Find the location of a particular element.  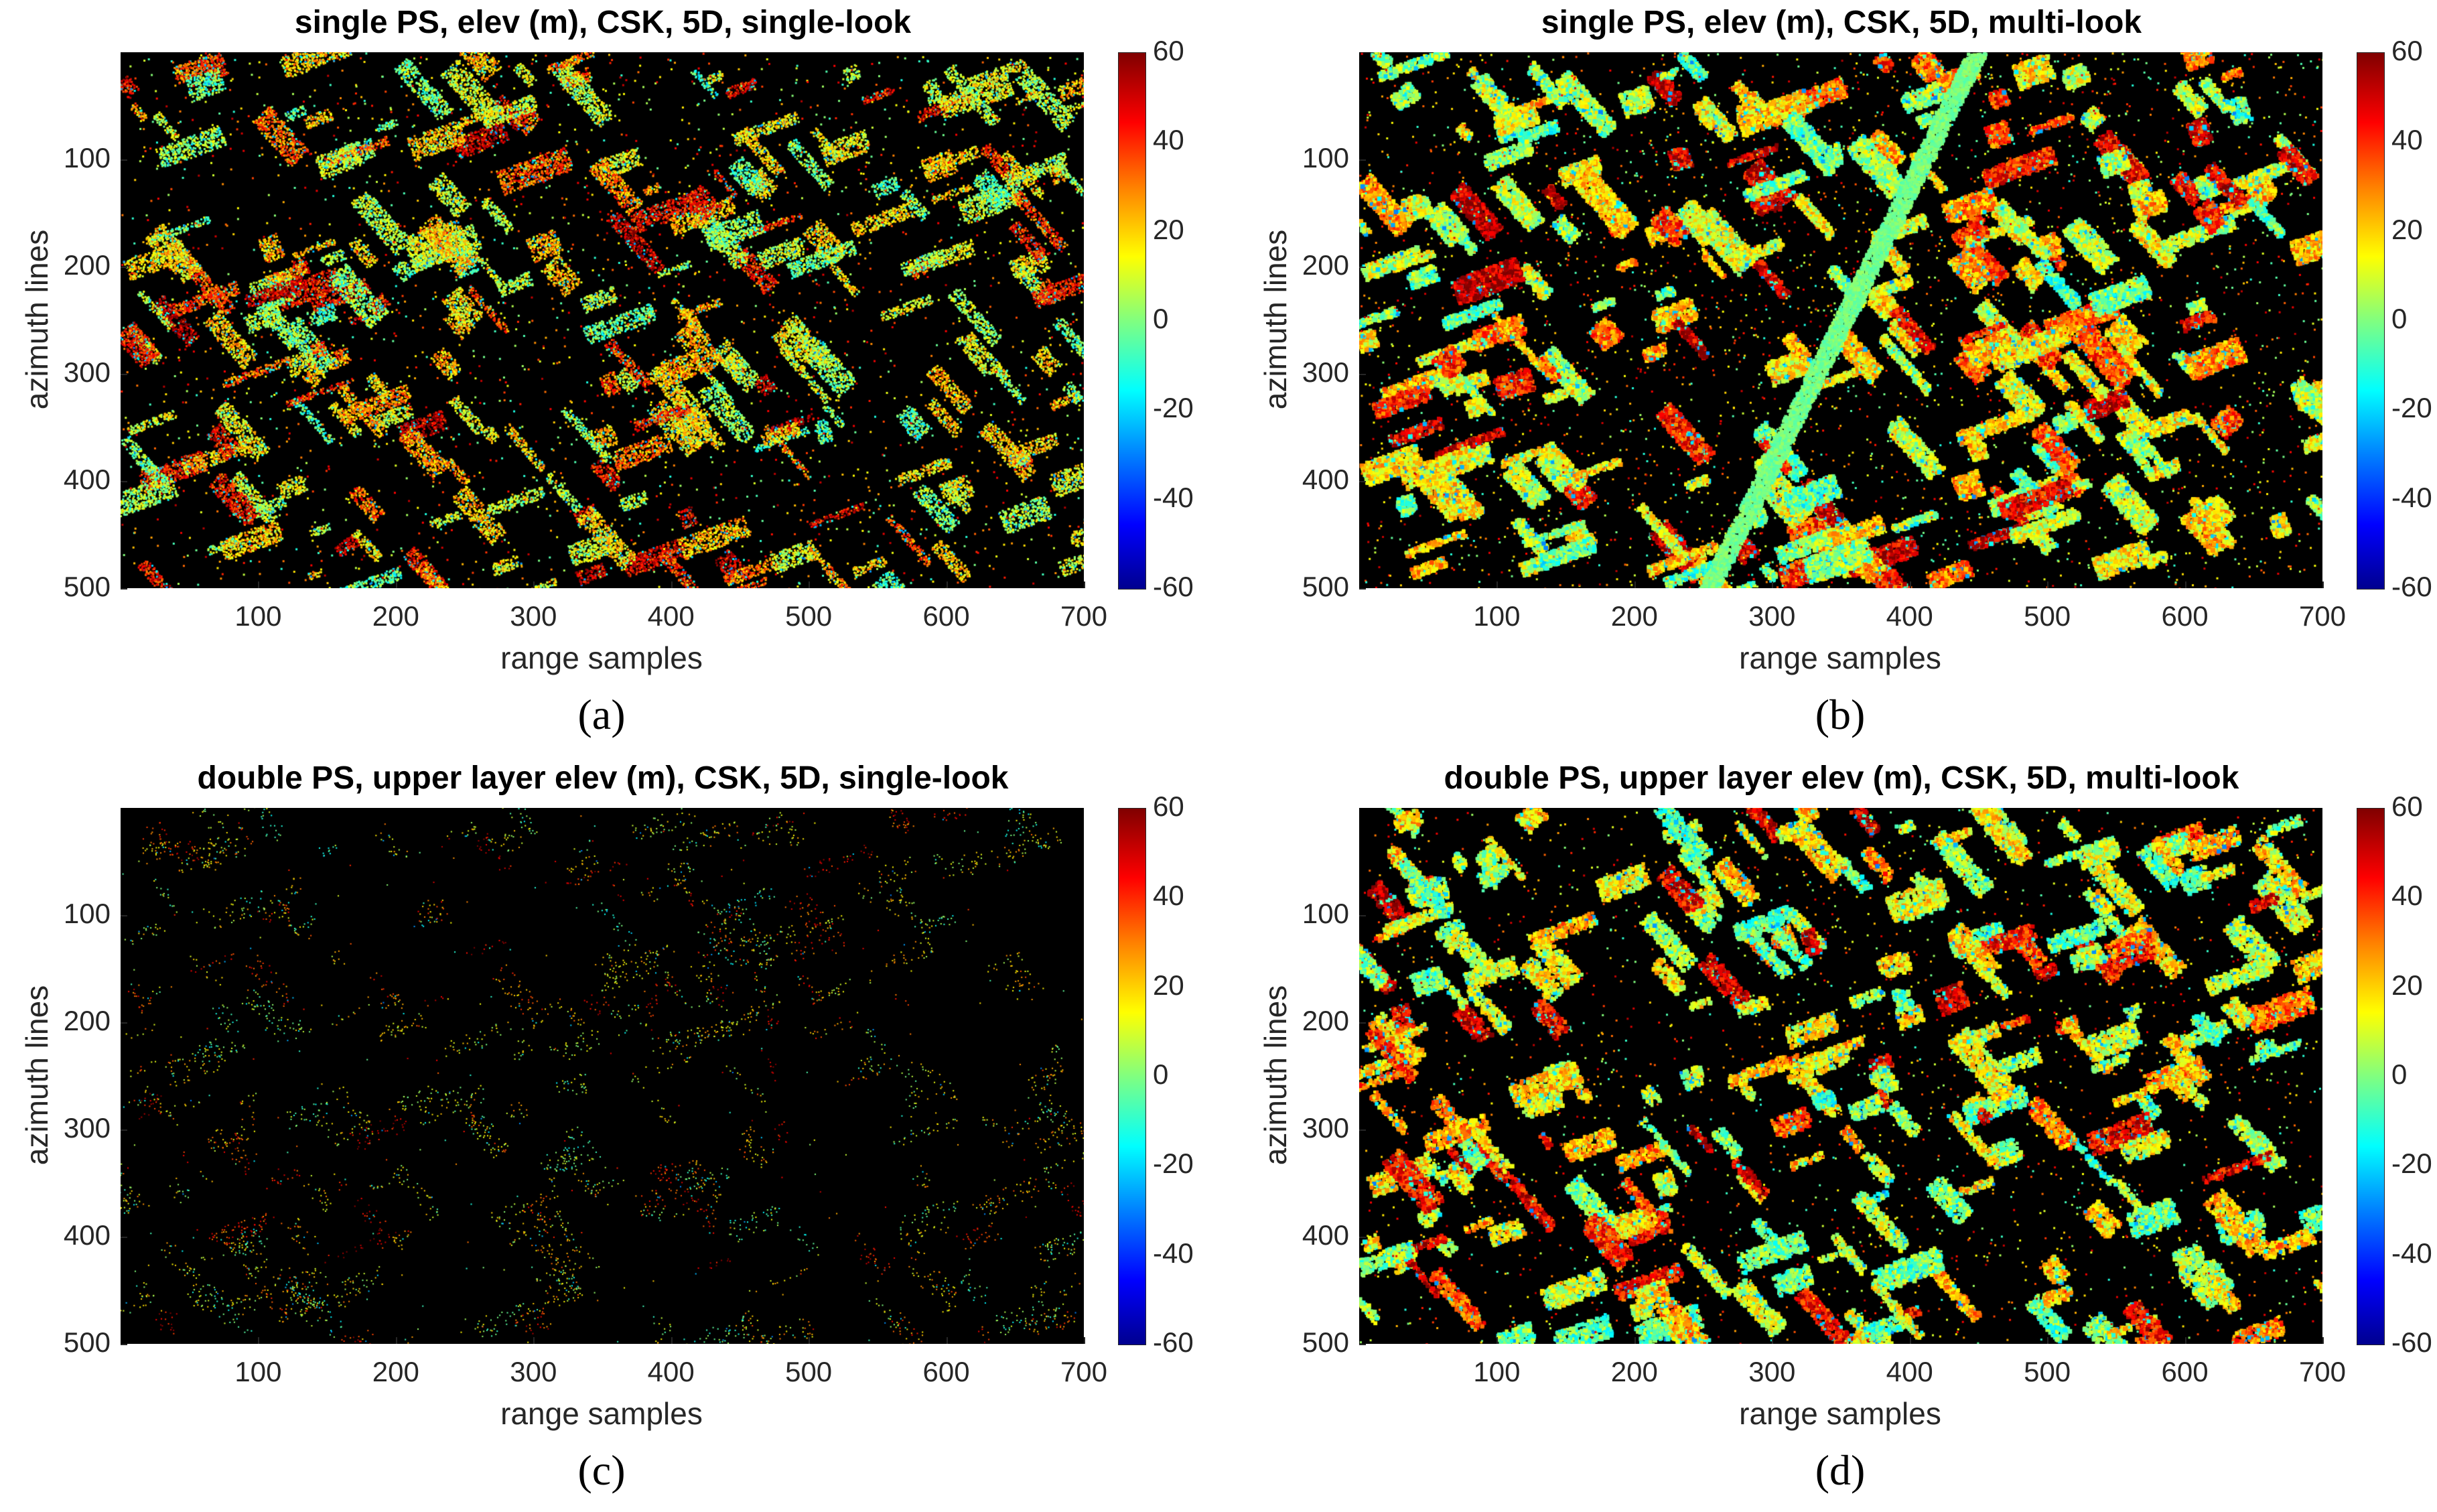

heatmap-plot is located at coordinates (603, 1076).